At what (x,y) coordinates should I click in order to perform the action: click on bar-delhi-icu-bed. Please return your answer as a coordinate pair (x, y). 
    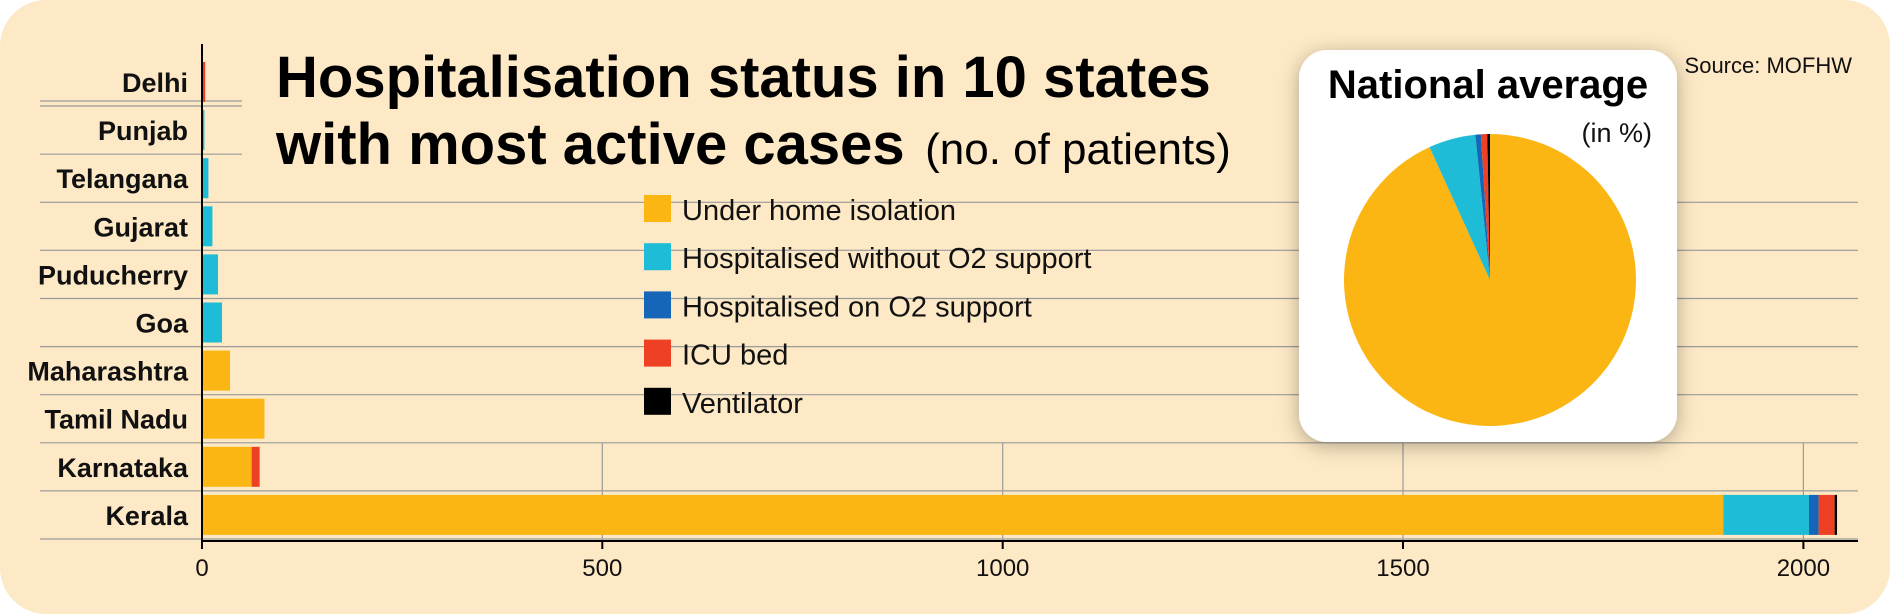
    Looking at the image, I should click on (204, 82).